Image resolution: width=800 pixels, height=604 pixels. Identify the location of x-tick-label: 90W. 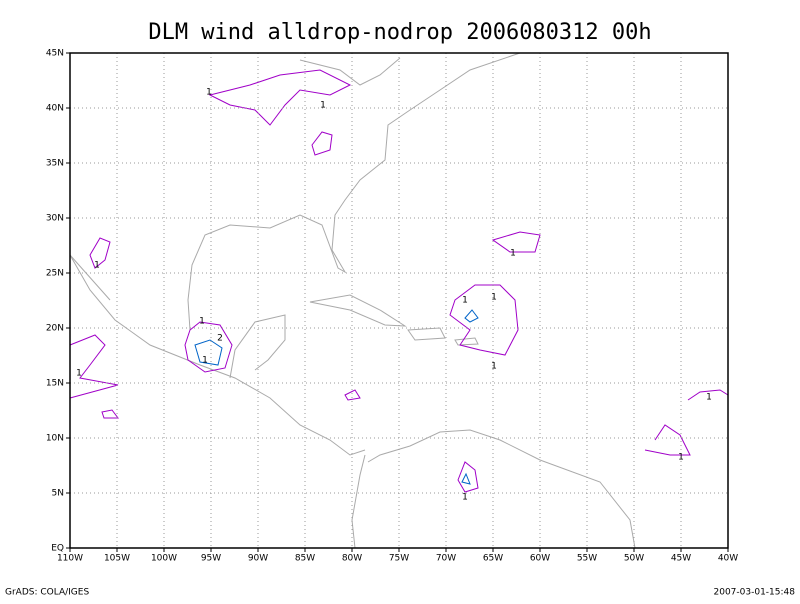
(258, 559).